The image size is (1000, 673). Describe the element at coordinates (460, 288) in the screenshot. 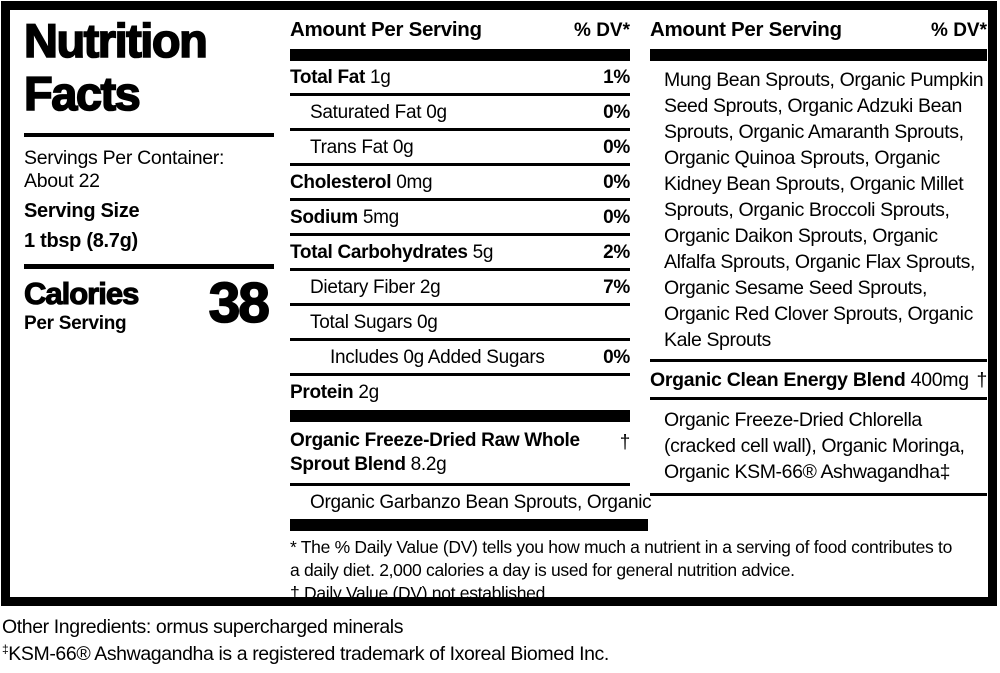

I see `nutrient-row-dietary-fiber: Dietary Fiber 2g 7%` at that location.